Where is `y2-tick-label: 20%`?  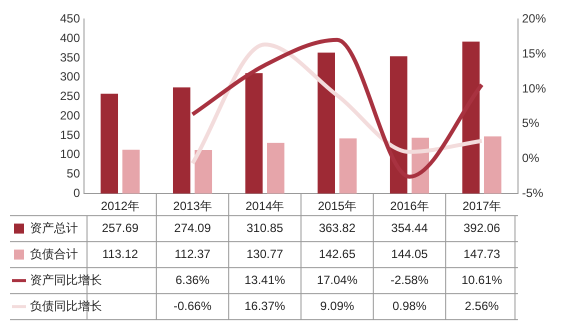 y2-tick-label: 20% is located at coordinates (534, 19).